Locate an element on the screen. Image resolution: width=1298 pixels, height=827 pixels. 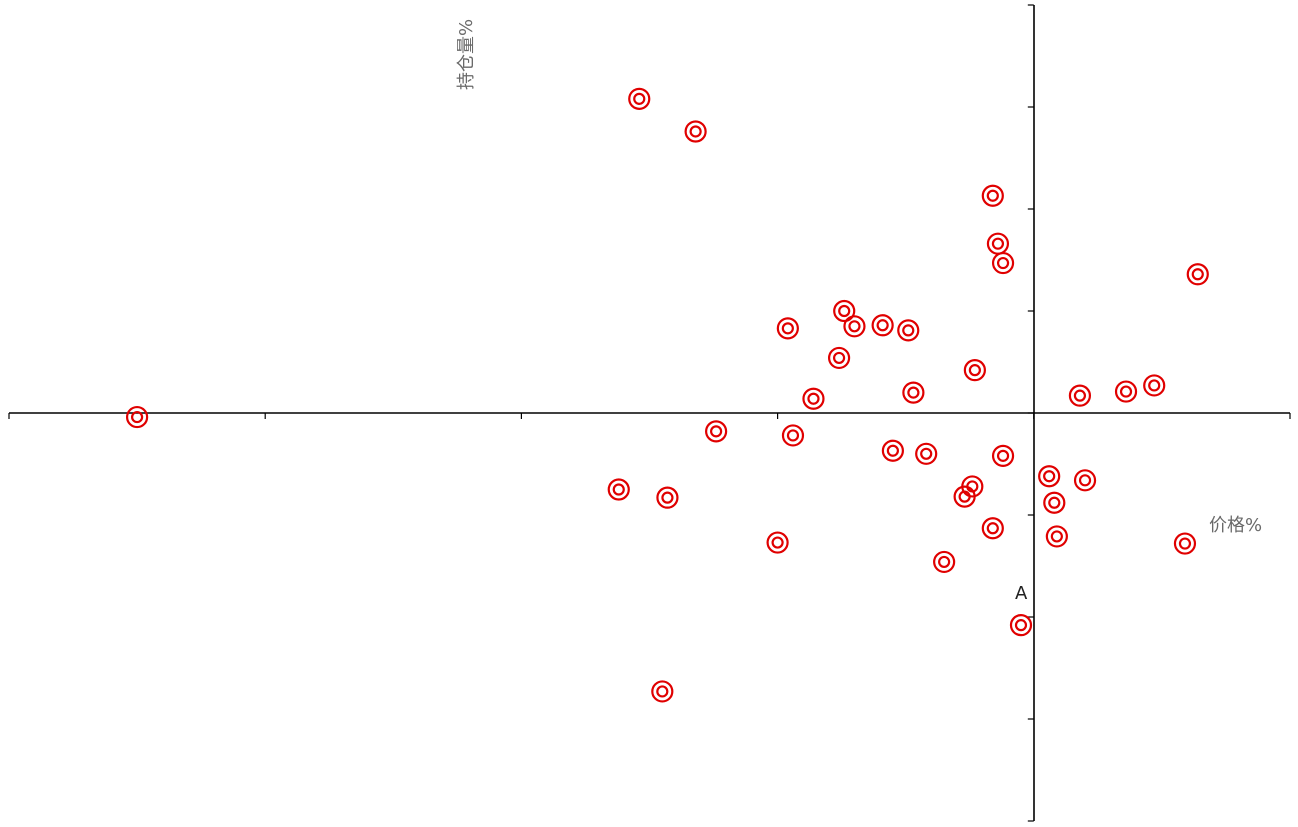
x-axis-title: 价格% is located at coordinates (1235, 525).